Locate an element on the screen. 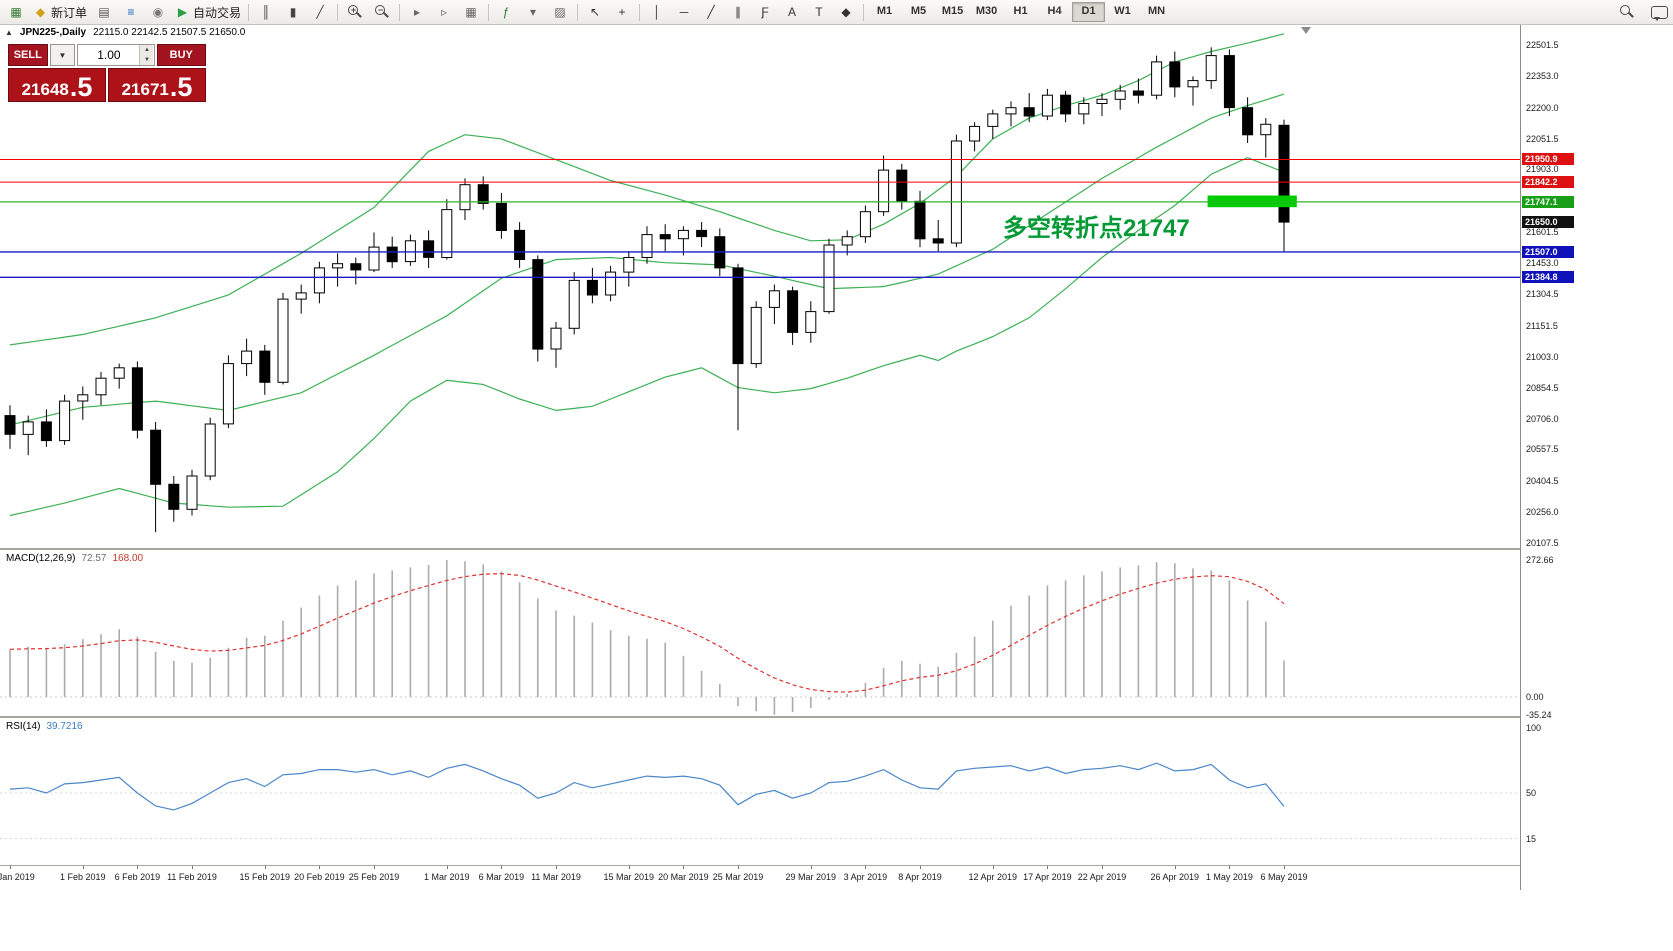  horizontal-lines is located at coordinates (760, 219).